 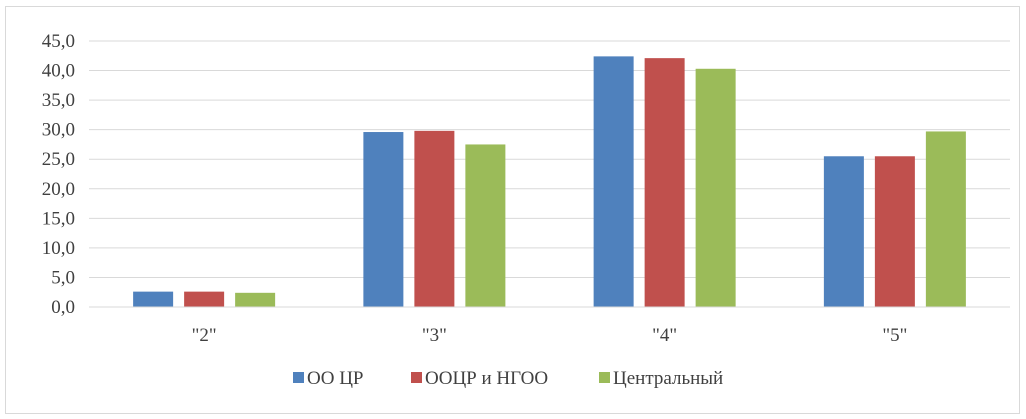 What do you see at coordinates (58, 174) in the screenshot?
I see `y-axis-ticks: 0,0 5,0 10,0 15,0 20,0 25,0 30,0 35,0 40,0 45,0` at bounding box center [58, 174].